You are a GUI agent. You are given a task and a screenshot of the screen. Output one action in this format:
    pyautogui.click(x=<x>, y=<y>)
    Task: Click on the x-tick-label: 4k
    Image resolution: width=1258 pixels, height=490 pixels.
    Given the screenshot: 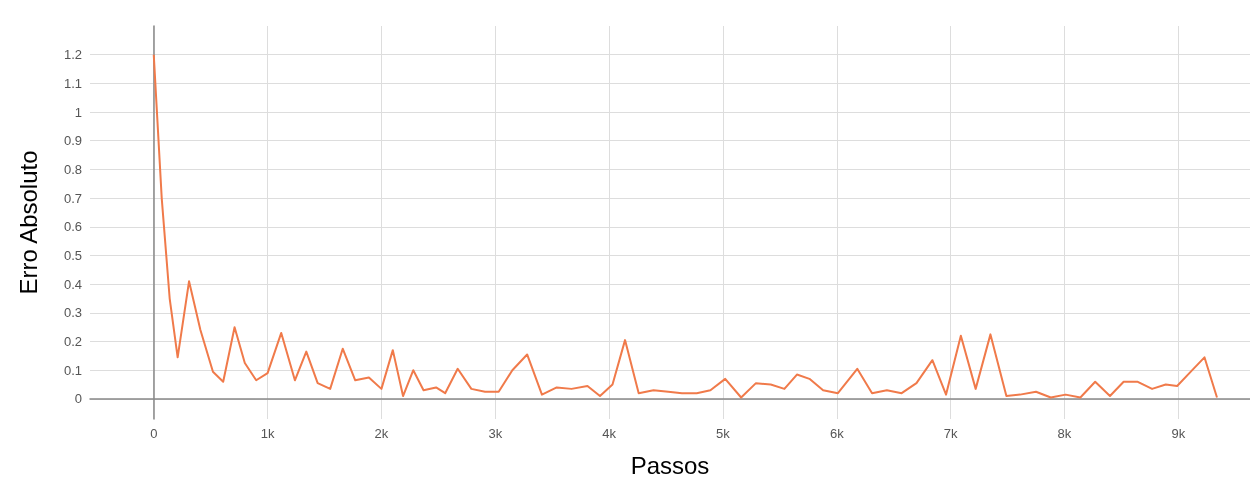 What is the action you would take?
    pyautogui.click(x=609, y=433)
    